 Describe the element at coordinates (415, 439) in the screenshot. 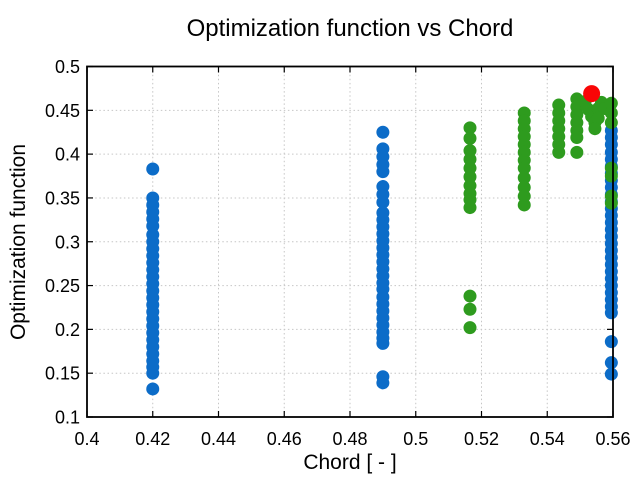

I see `x-tick-label: 0.5` at that location.